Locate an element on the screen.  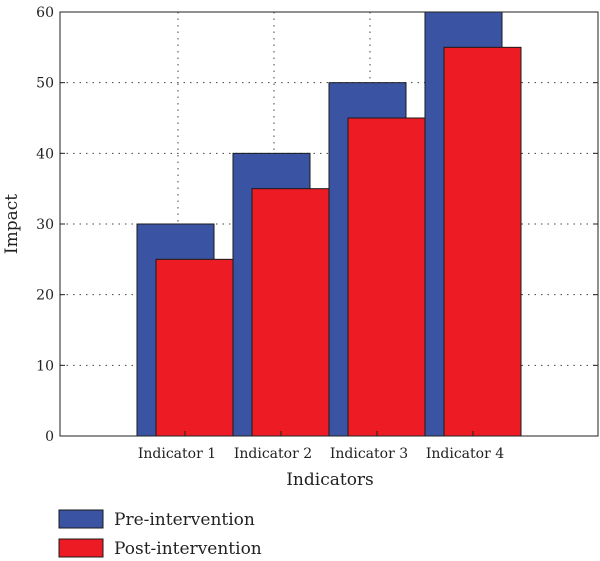
y-axis-title: Impact is located at coordinates (12, 224).